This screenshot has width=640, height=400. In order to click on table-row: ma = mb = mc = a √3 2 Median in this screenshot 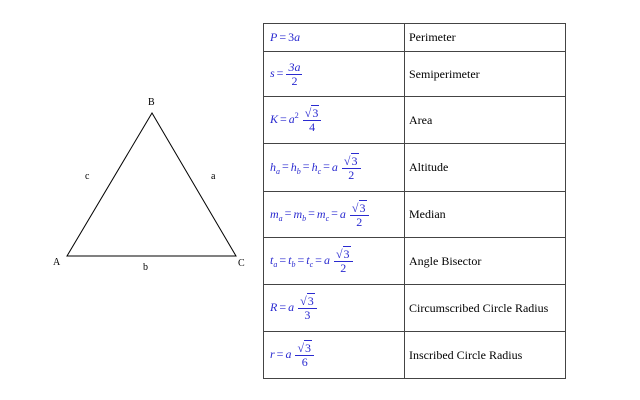, I will do `click(414, 214)`.